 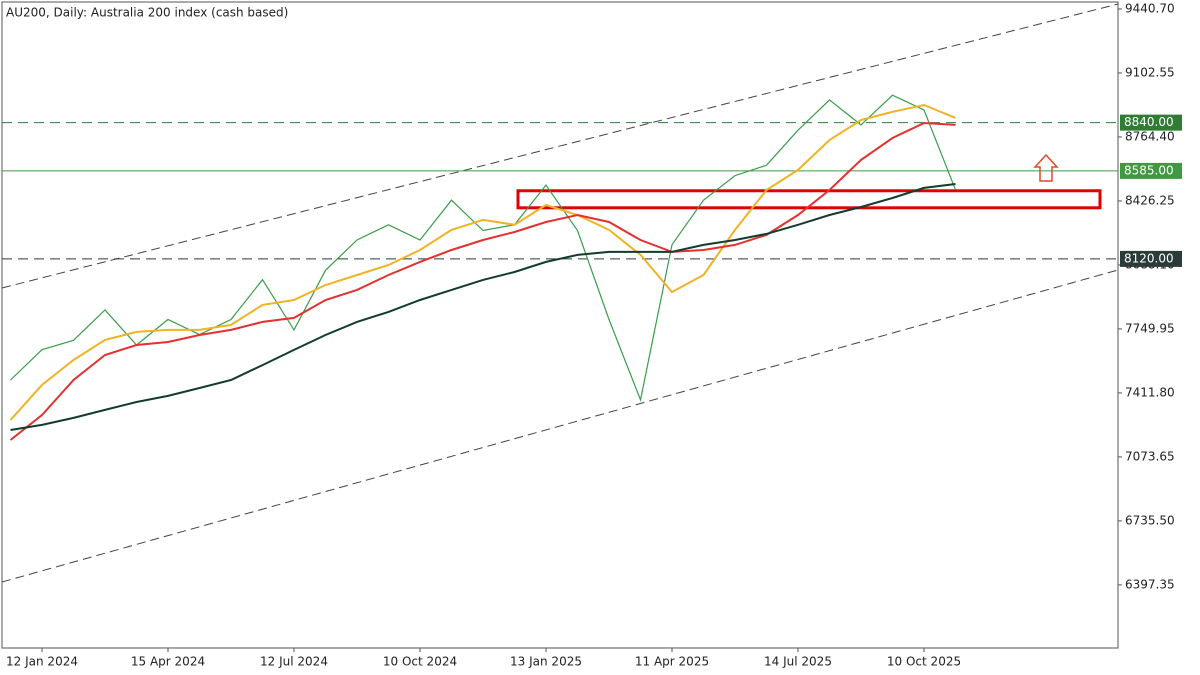 I want to click on y-tick-label: 8764.40, so click(x=1150, y=136).